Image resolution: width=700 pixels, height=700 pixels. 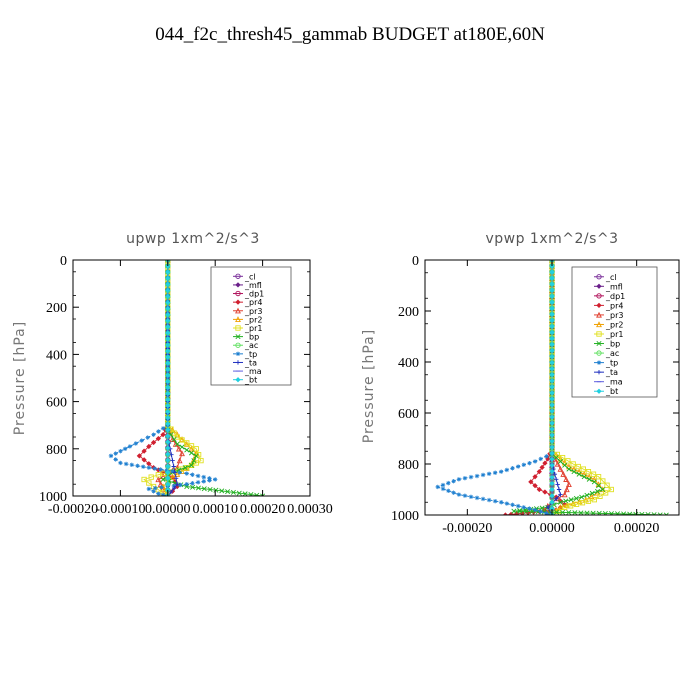 I want to click on legend-box, so click(x=251, y=326).